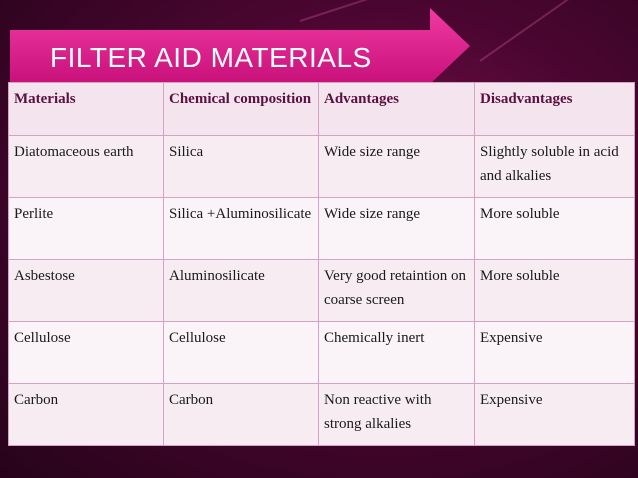 The image size is (638, 478). Describe the element at coordinates (211, 57) in the screenshot. I see `page-title: FILTER AID MATERIALS` at that location.